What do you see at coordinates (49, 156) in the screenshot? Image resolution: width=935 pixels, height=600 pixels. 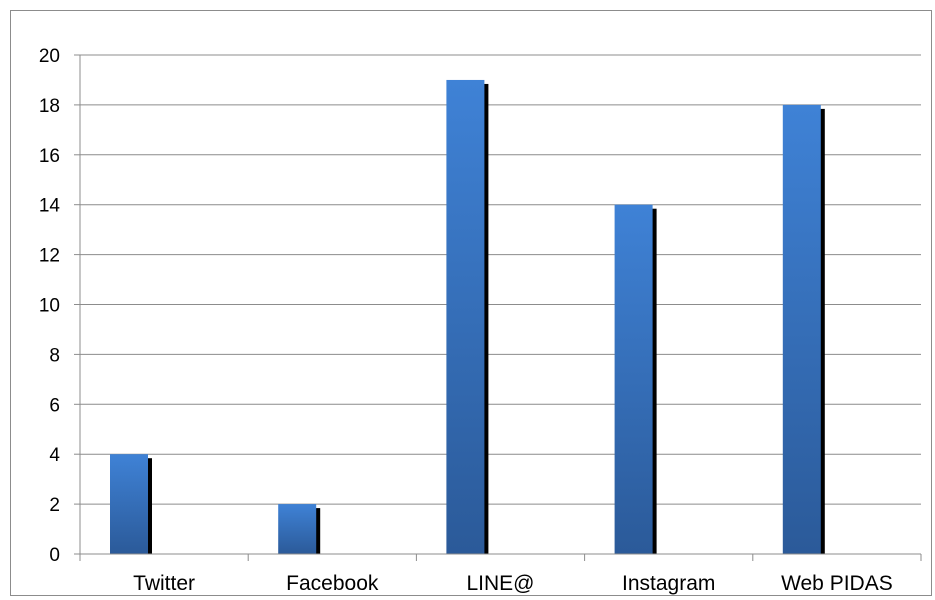 I see `y-tick-label: 16` at bounding box center [49, 156].